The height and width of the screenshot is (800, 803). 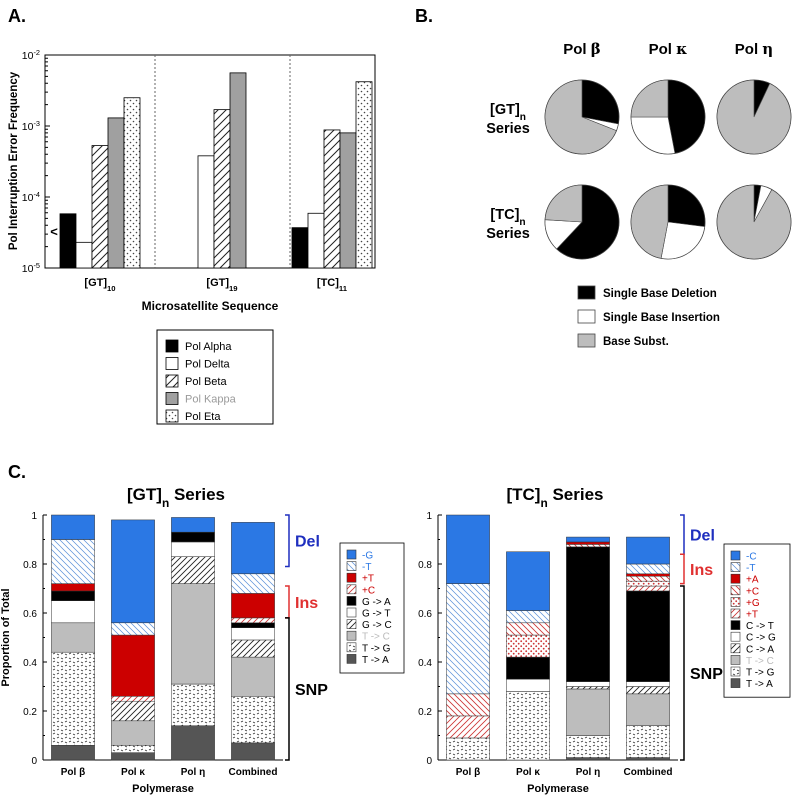 I want to click on panel-a-x-axis-label: Microsatellite Sequence, so click(x=210, y=306).